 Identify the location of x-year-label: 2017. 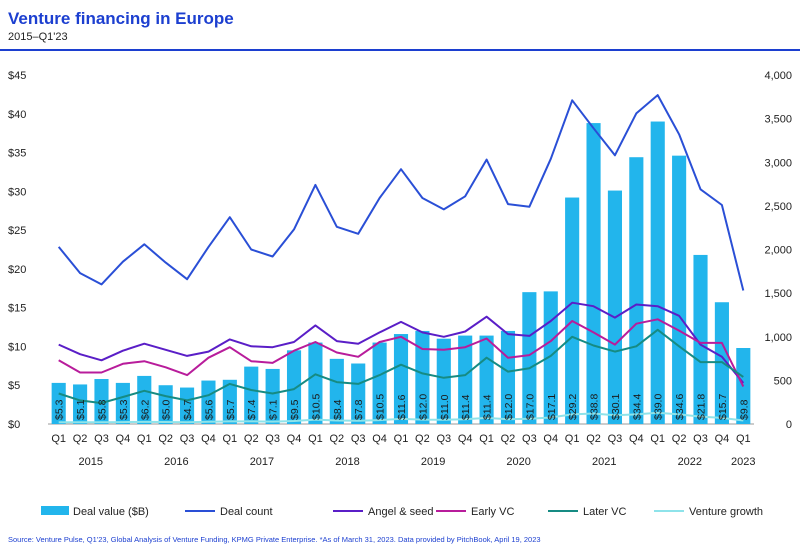
(262, 462).